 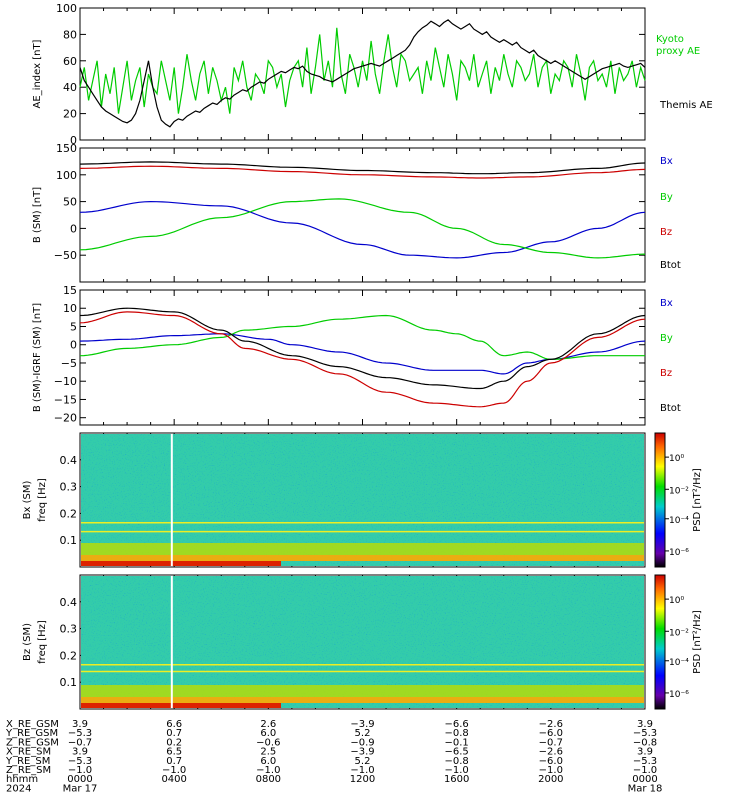 What do you see at coordinates (670, 265) in the screenshot?
I see `legend-btot: Btot` at bounding box center [670, 265].